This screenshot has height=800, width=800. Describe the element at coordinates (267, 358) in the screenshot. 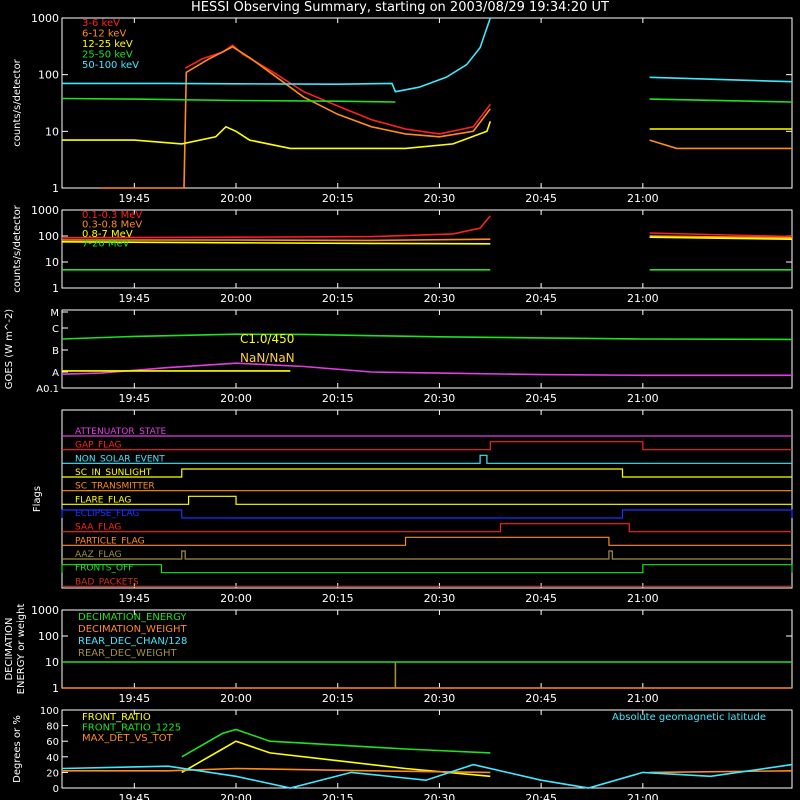

I see `panel3-annotation: NaN/NaN` at that location.